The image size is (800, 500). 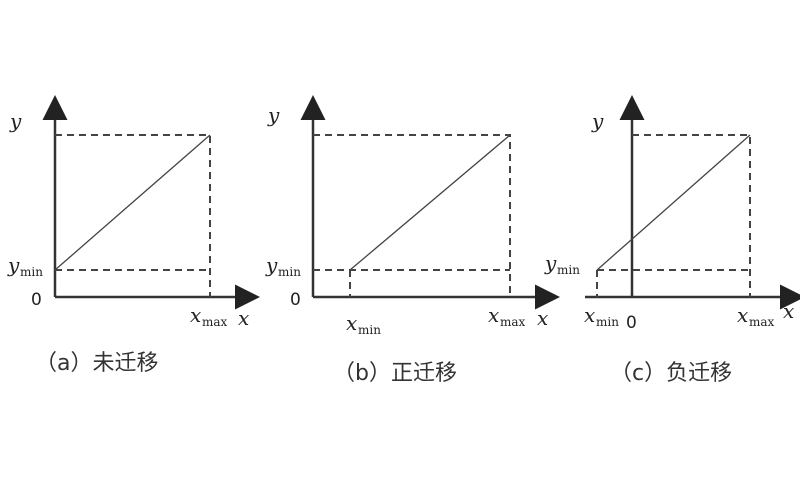 I want to click on caption-a: （a）未迁移, so click(x=96, y=363).